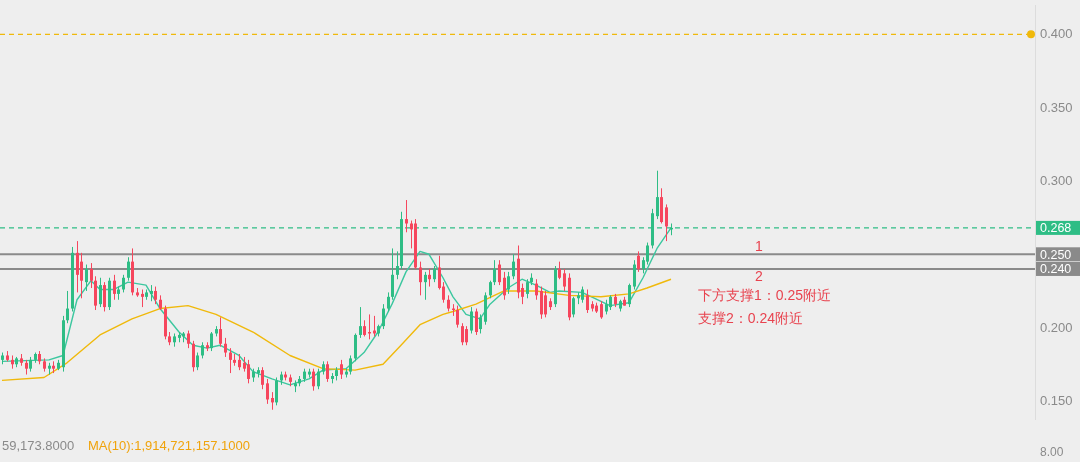 The image size is (1080, 462). Describe the element at coordinates (1056, 400) in the screenshot. I see `y-tick-label: 0.150` at that location.